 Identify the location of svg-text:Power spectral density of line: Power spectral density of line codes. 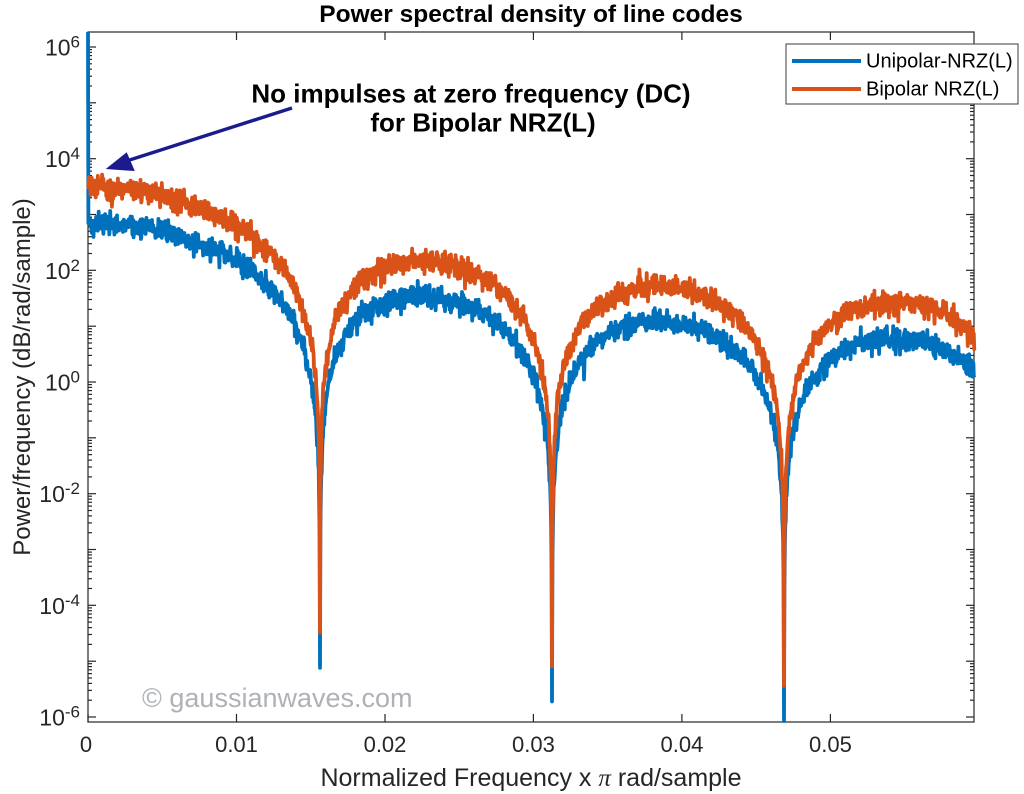
(530, 14).